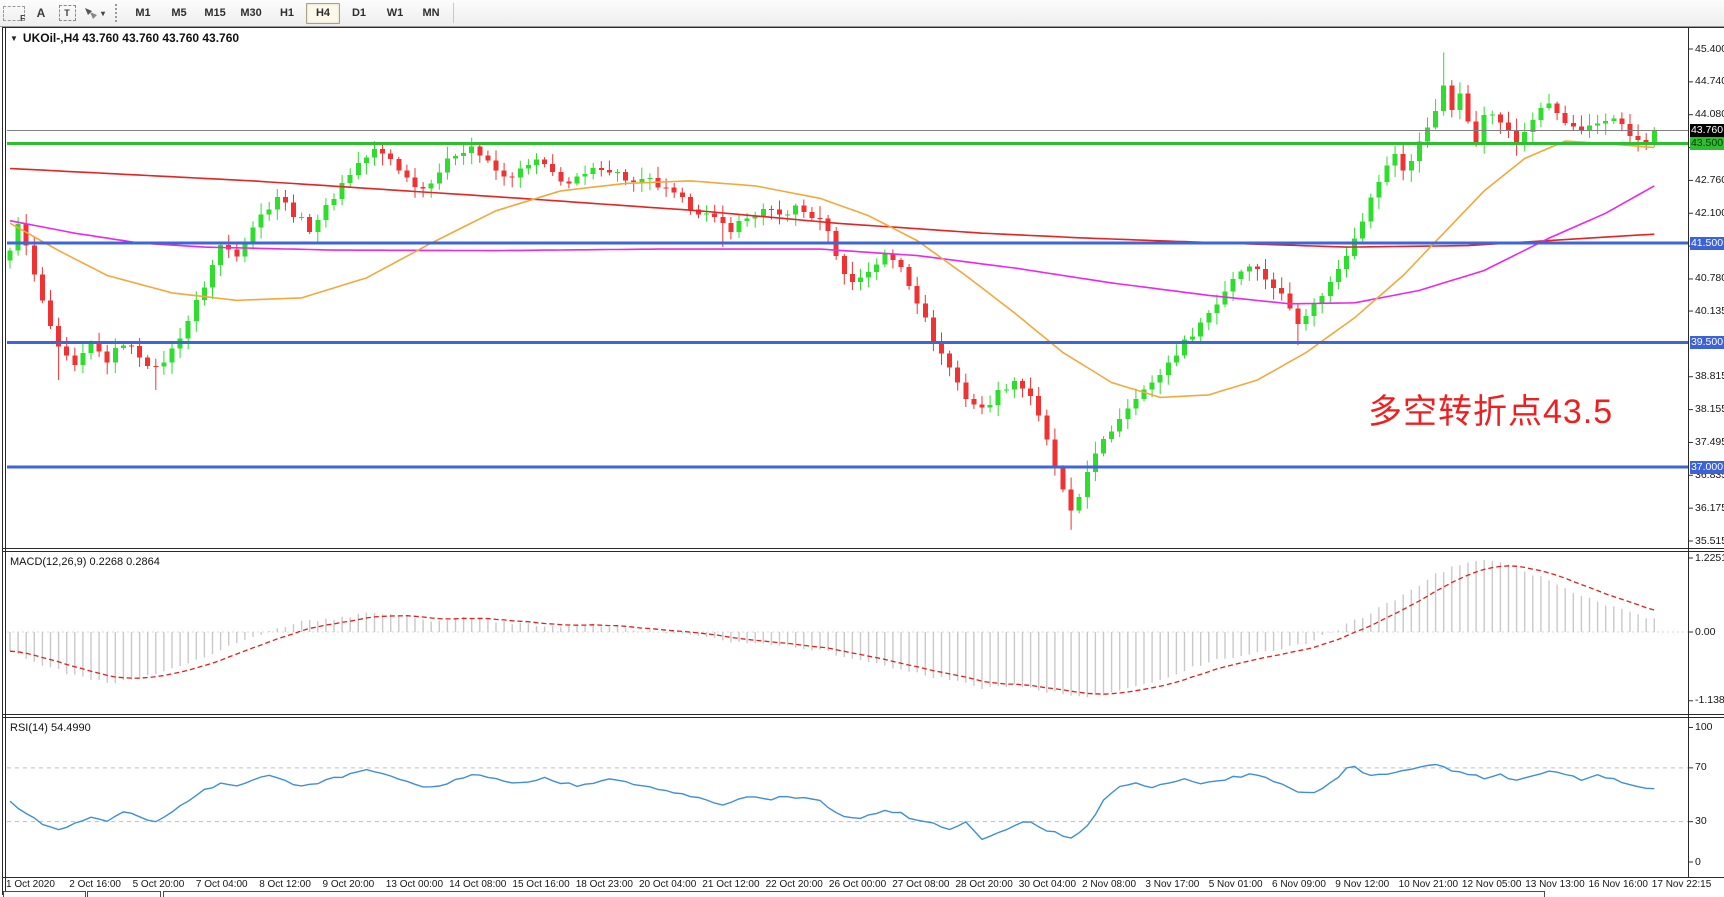  Describe the element at coordinates (1709, 212) in the screenshot. I see `price-tick-label: 42.100` at that location.